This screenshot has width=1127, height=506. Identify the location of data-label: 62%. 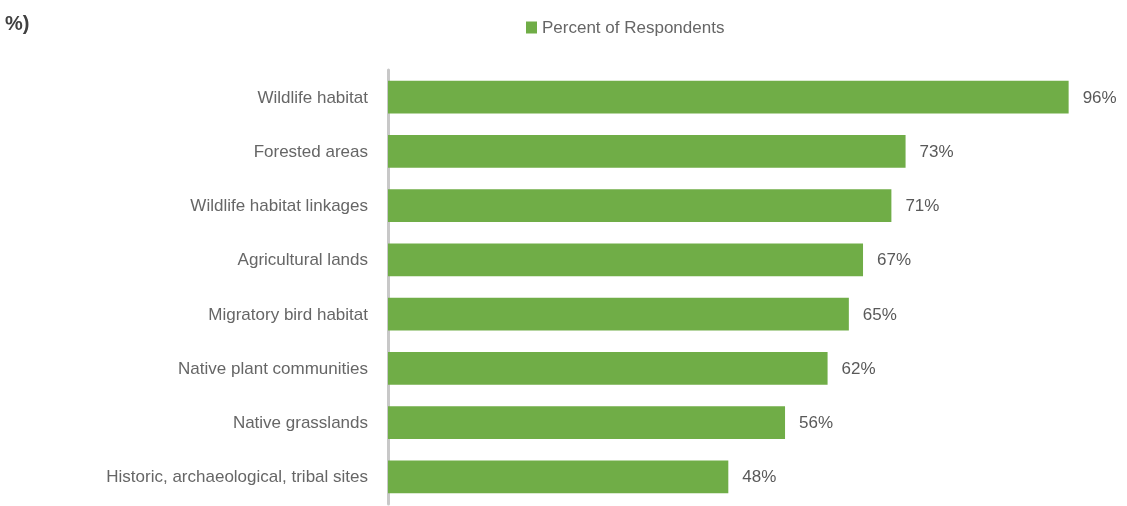
(858, 368).